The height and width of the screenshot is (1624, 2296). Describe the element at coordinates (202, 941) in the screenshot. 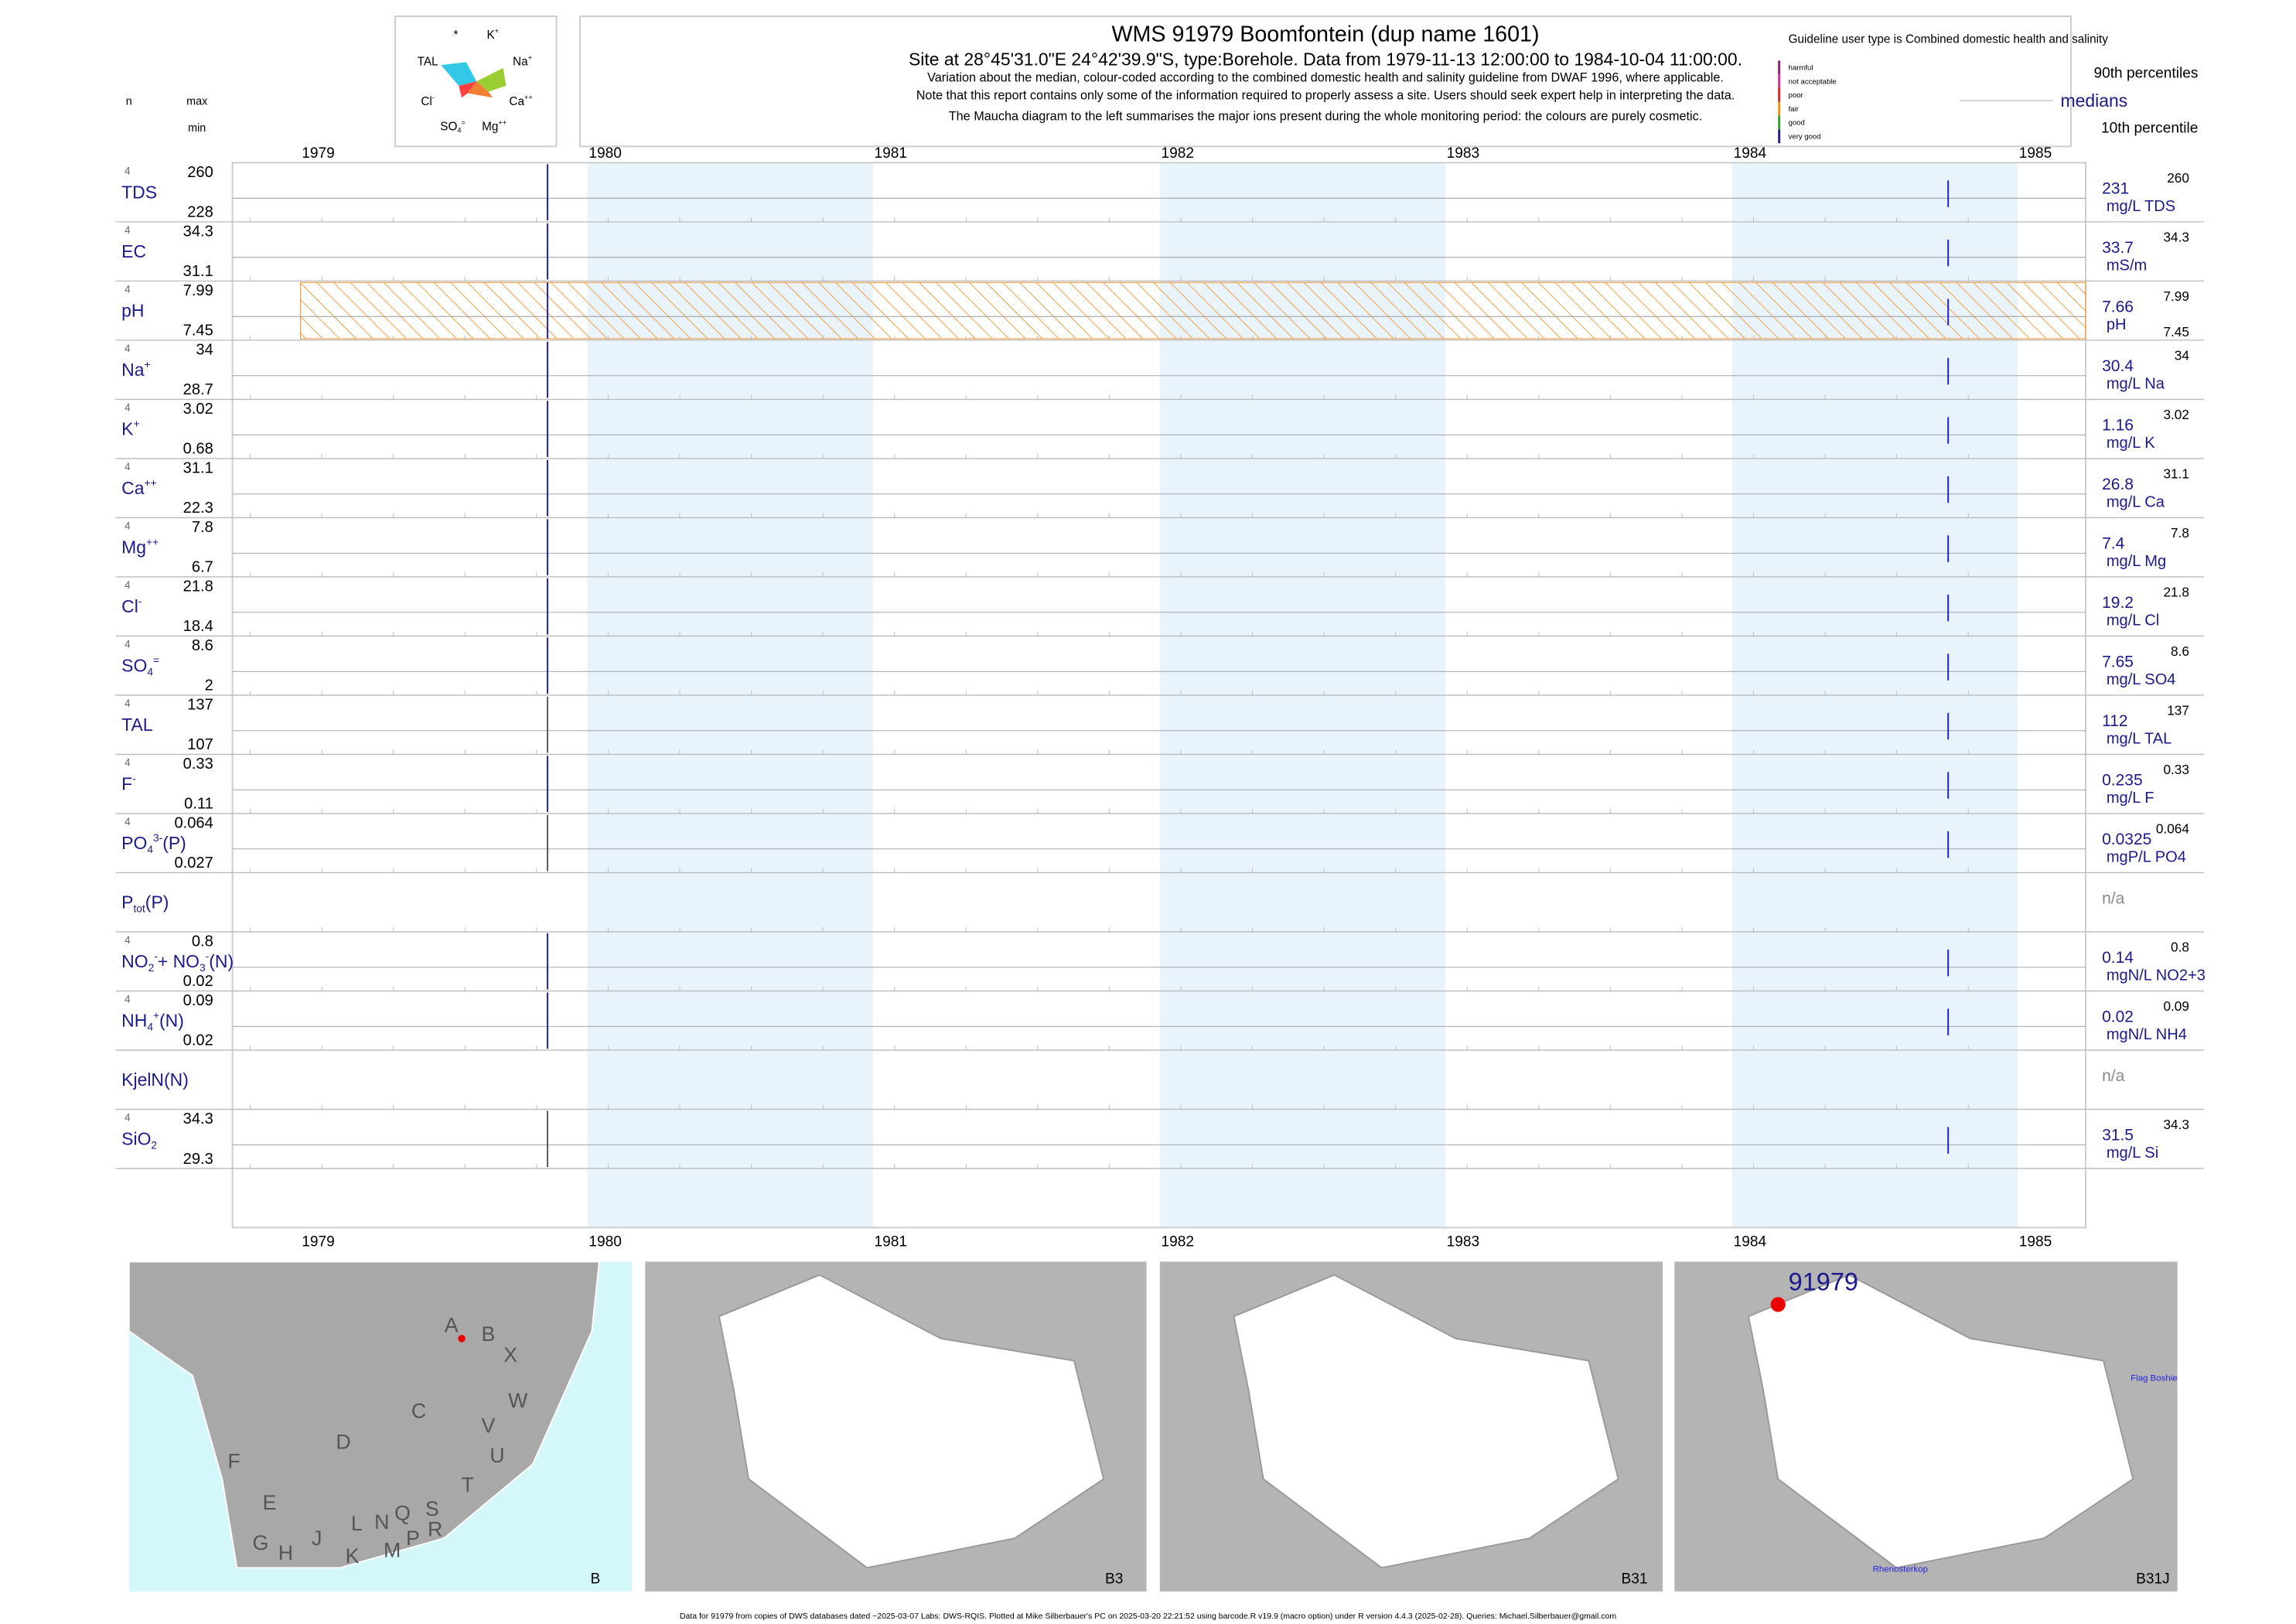

I see `max: 0.8` at that location.